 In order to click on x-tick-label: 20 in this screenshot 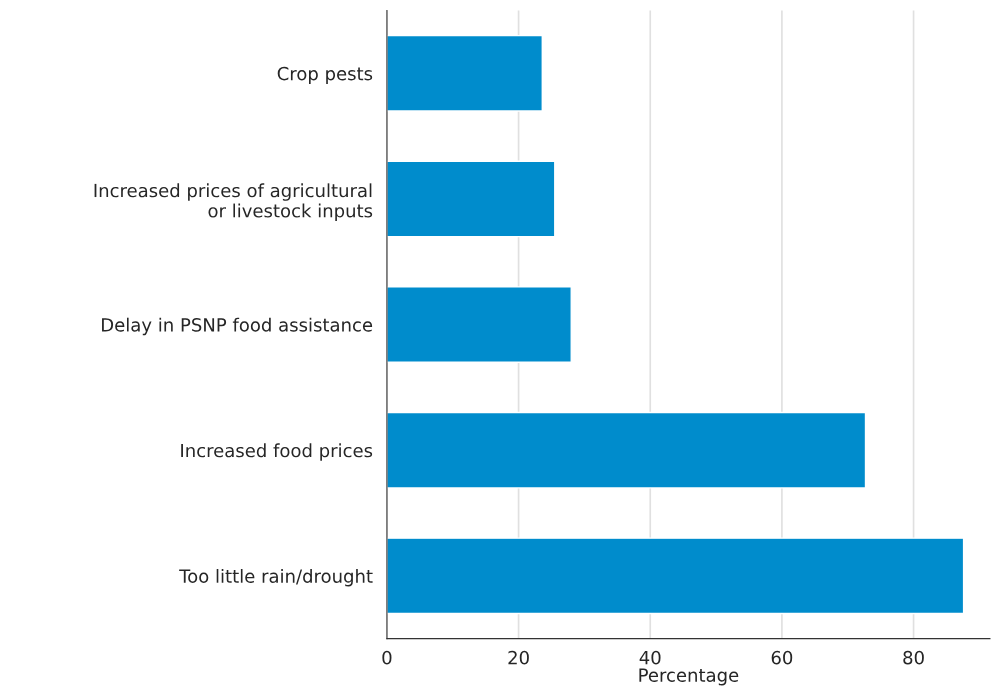, I will do `click(518, 657)`.